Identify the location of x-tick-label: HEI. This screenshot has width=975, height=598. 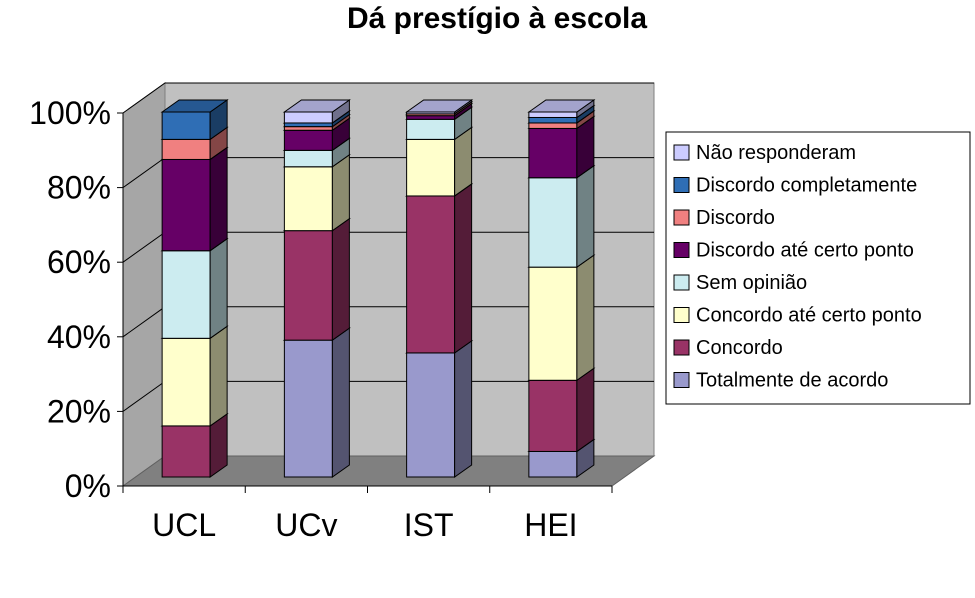
(550, 525).